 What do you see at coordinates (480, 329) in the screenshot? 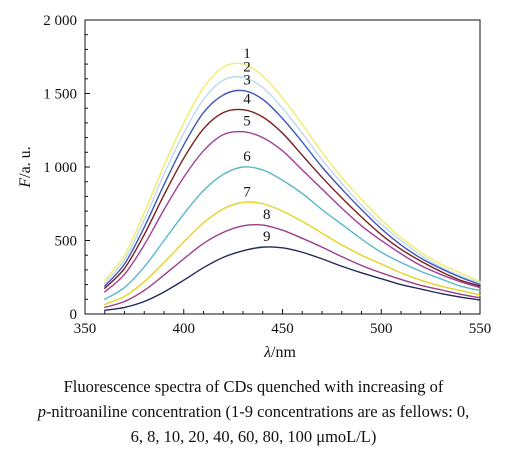
I see `x-tick-label: 550` at bounding box center [480, 329].